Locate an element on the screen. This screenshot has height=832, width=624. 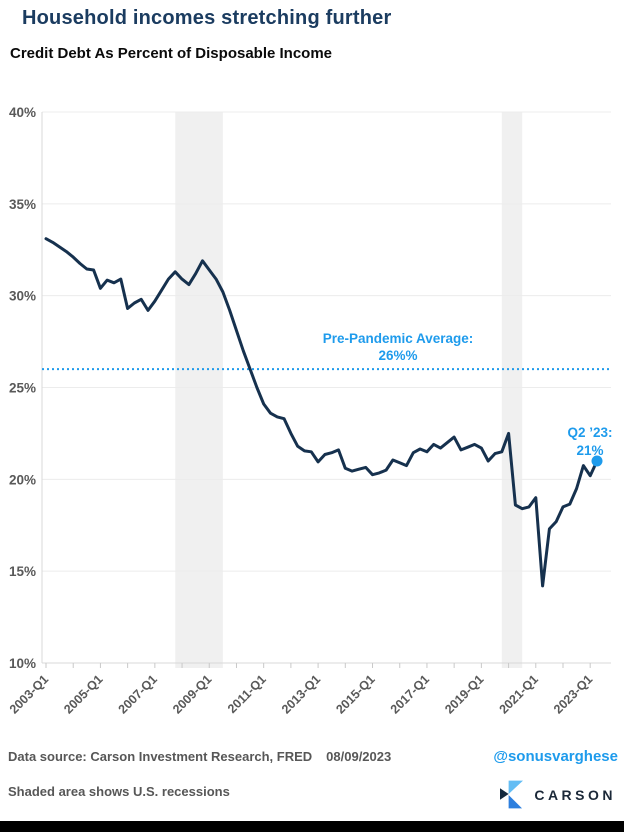
x-tick-label: 2009-Q1 is located at coordinates (192, 694).